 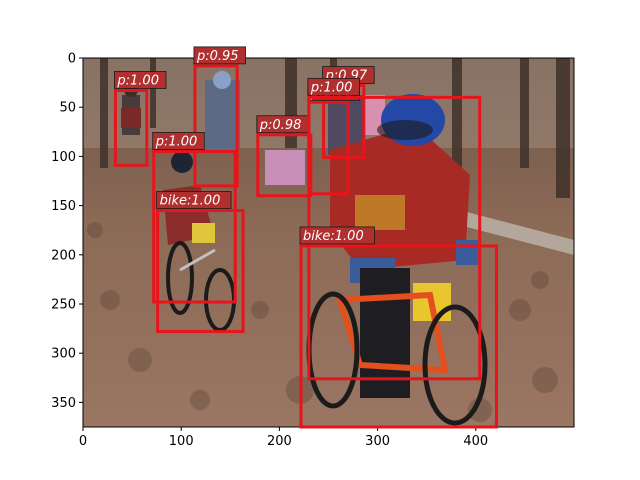 What do you see at coordinates (63, 305) in the screenshot?
I see `y-tick-label: 250` at bounding box center [63, 305].